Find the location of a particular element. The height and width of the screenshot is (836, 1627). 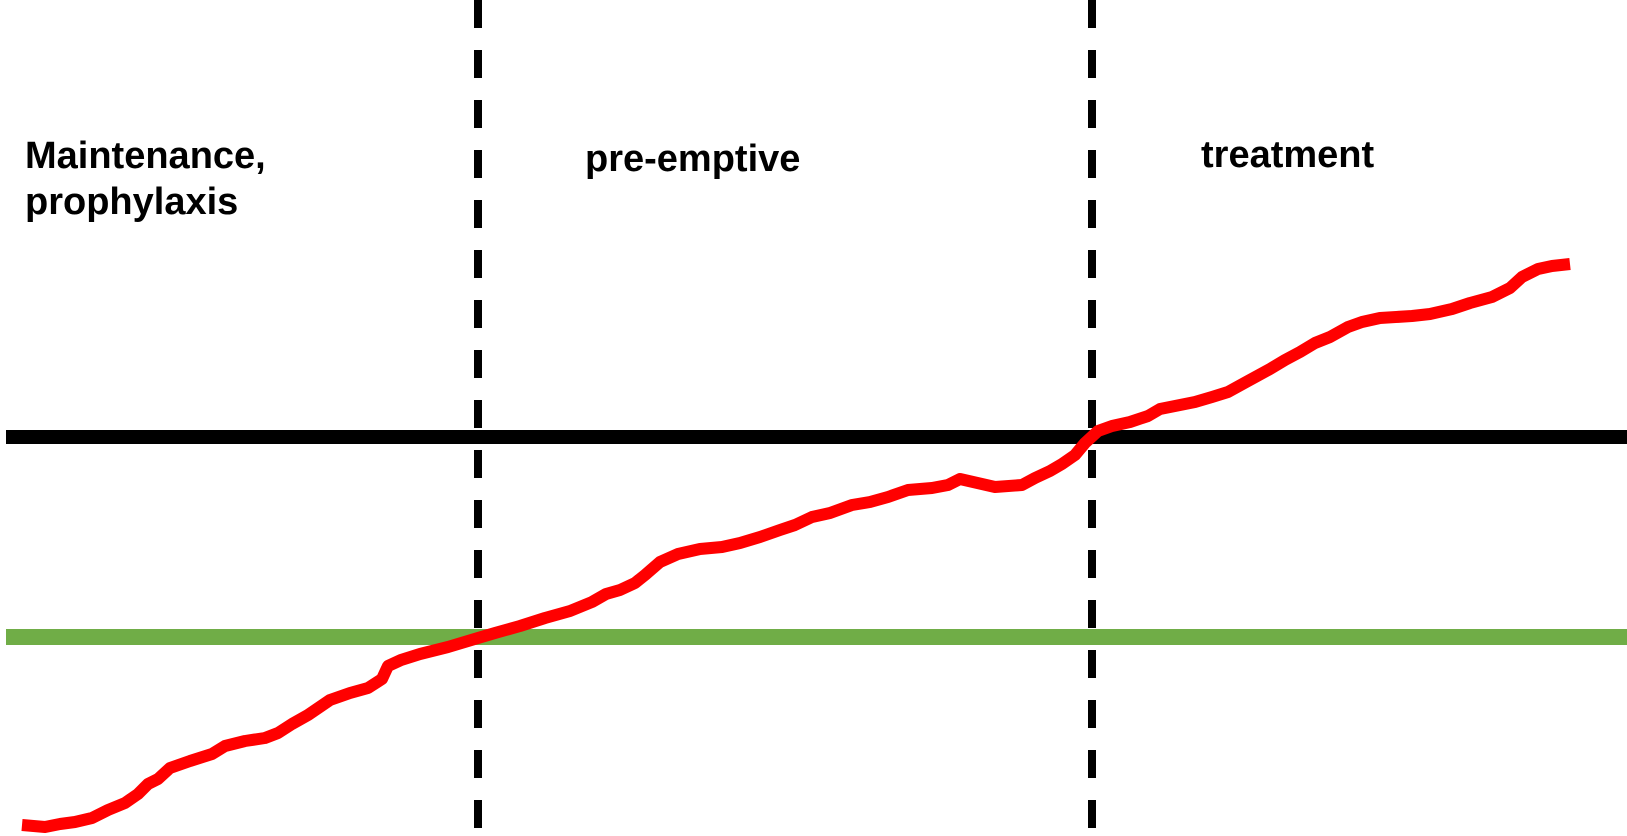

zone-label-maintenance: Maintenance, prophylaxis is located at coordinates (145, 179).